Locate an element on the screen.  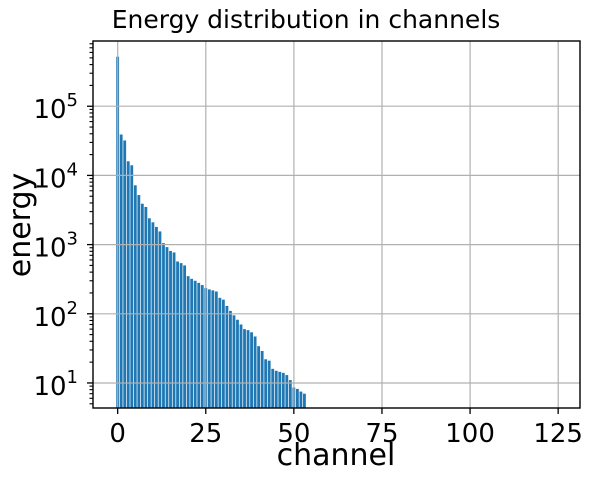
y-tick-label: 10³ is located at coordinates (55, 246).